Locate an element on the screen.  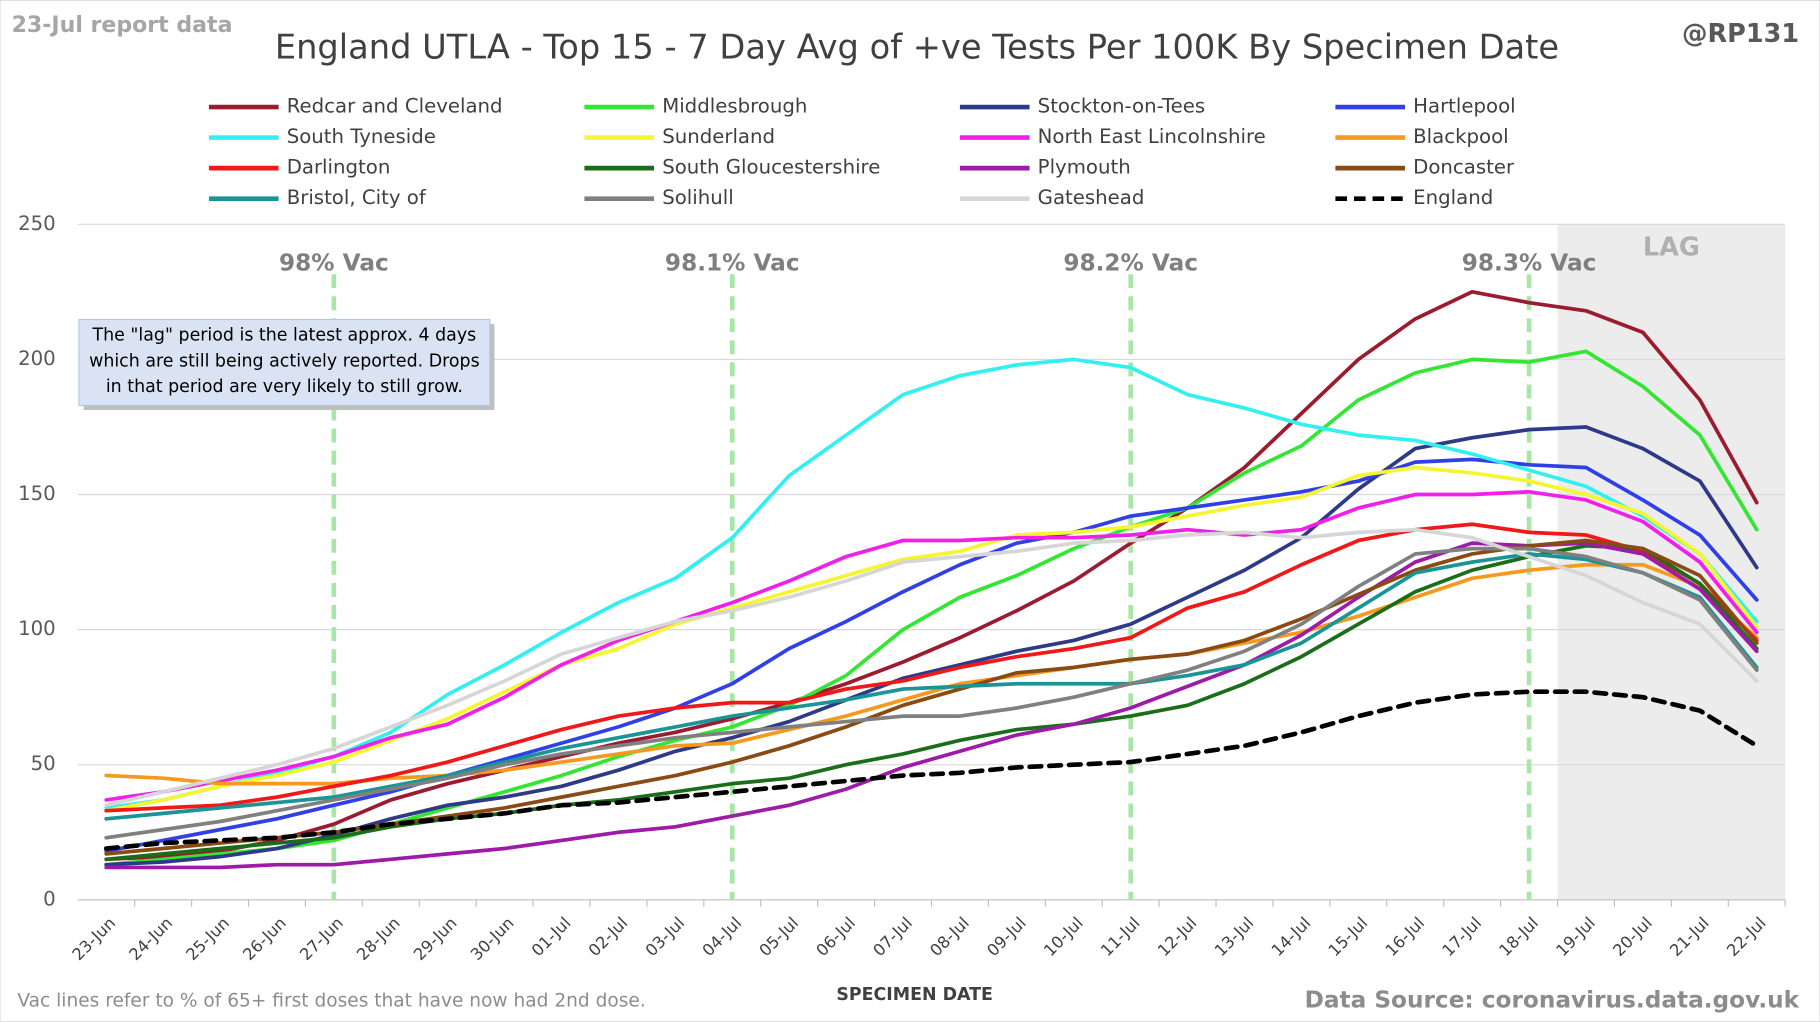
legend-label: Gateshead is located at coordinates (1091, 197).